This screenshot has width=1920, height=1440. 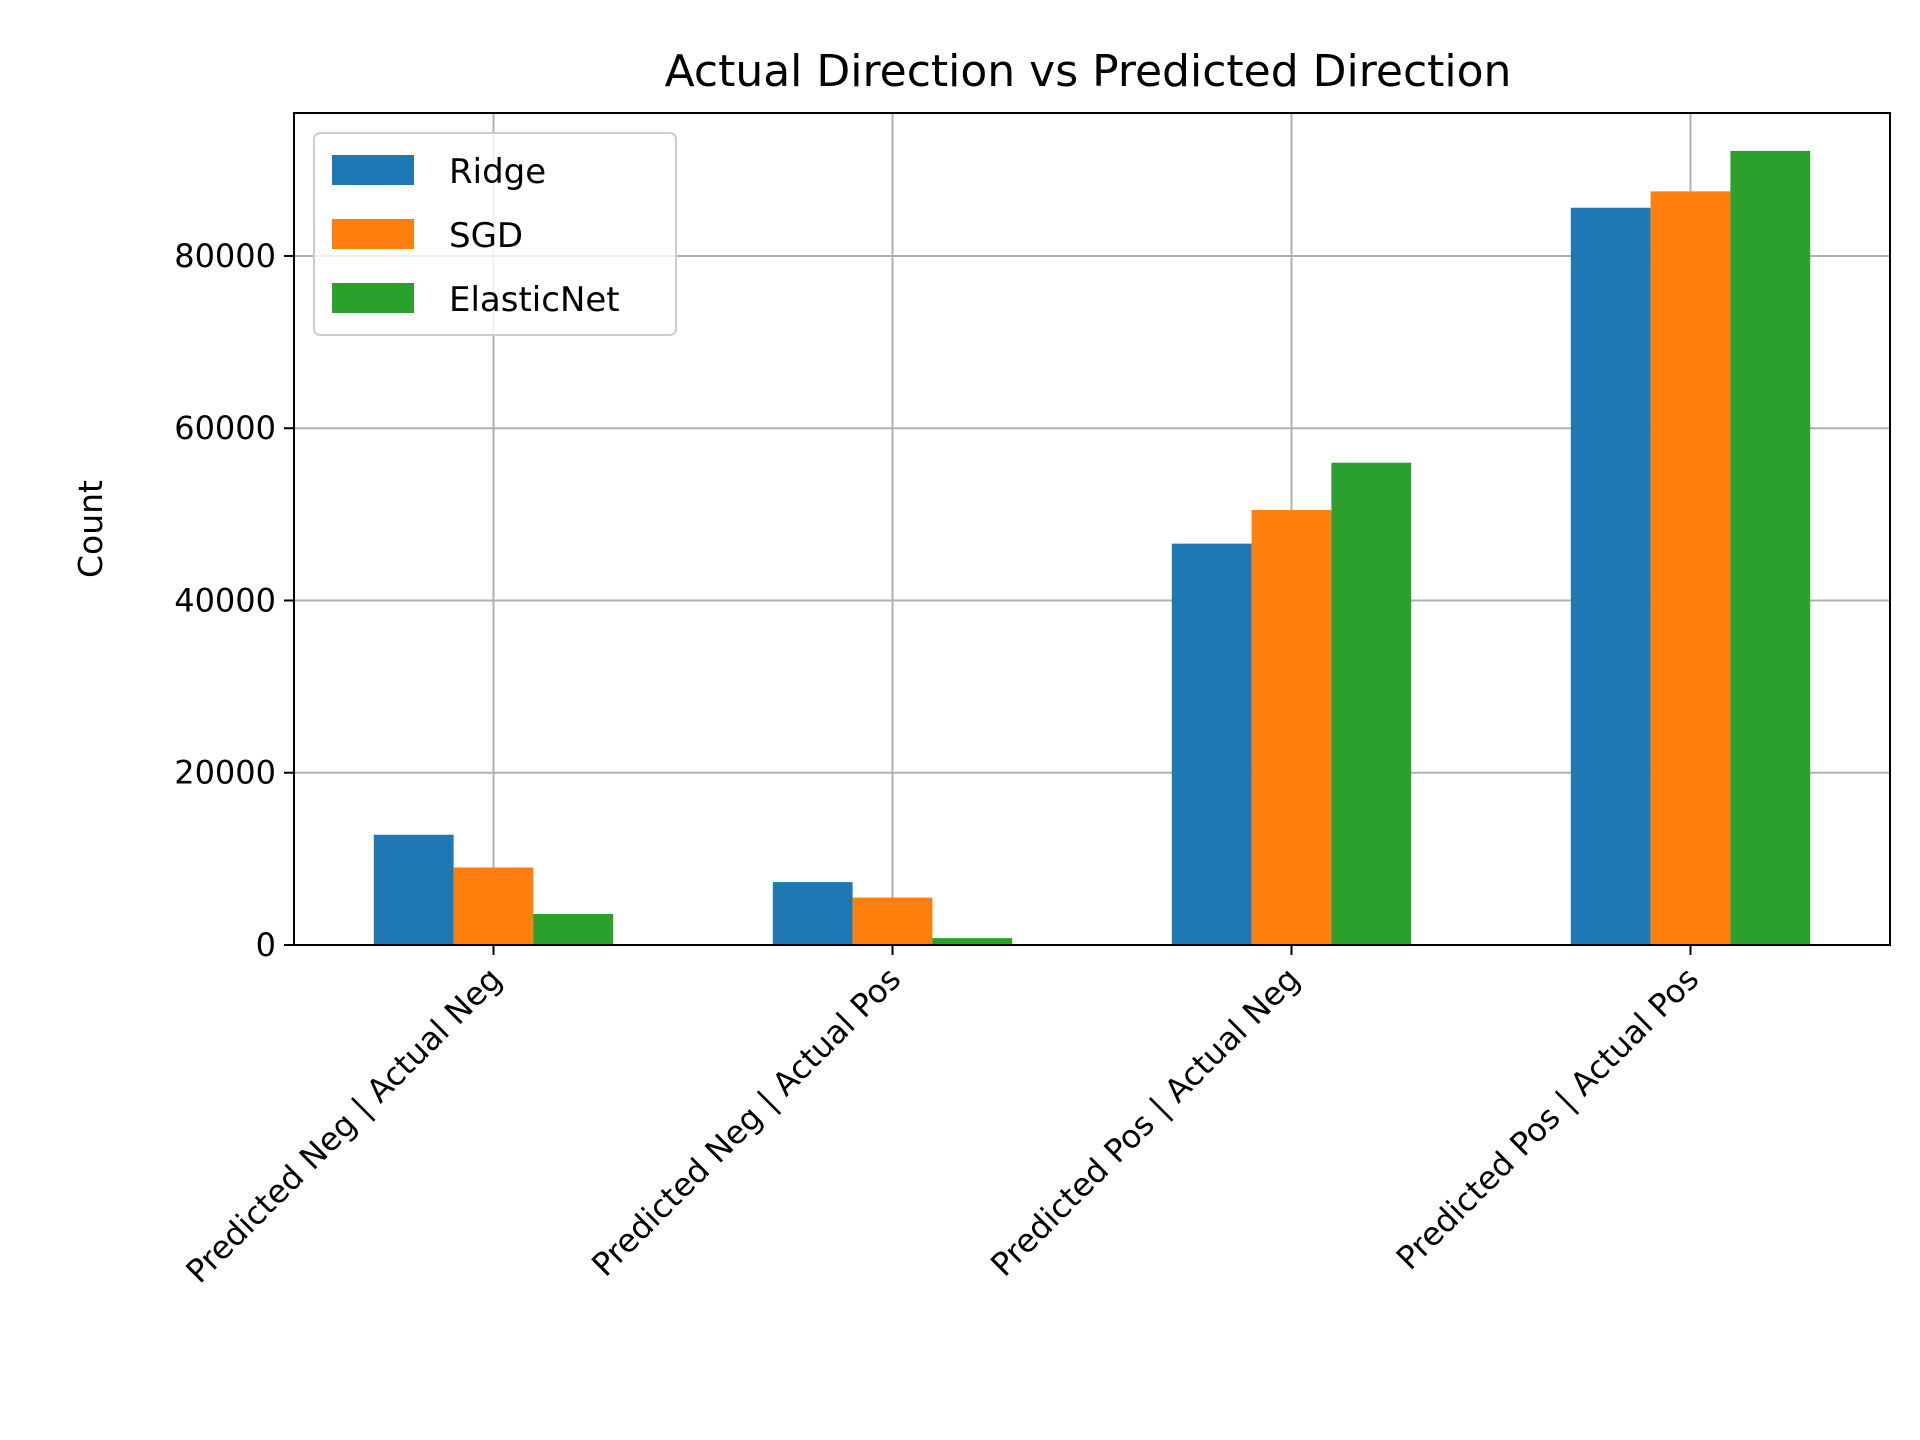 I want to click on legend-label: ElasticNet, so click(x=534, y=300).